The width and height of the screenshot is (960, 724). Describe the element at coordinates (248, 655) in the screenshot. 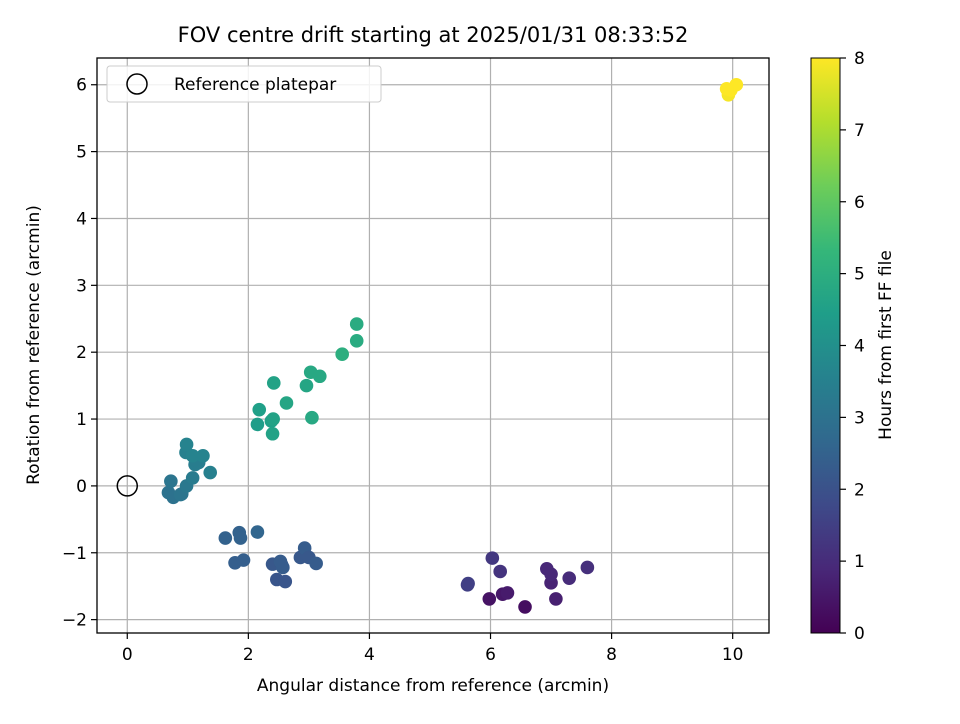

I see `x-tick-label: 2` at that location.